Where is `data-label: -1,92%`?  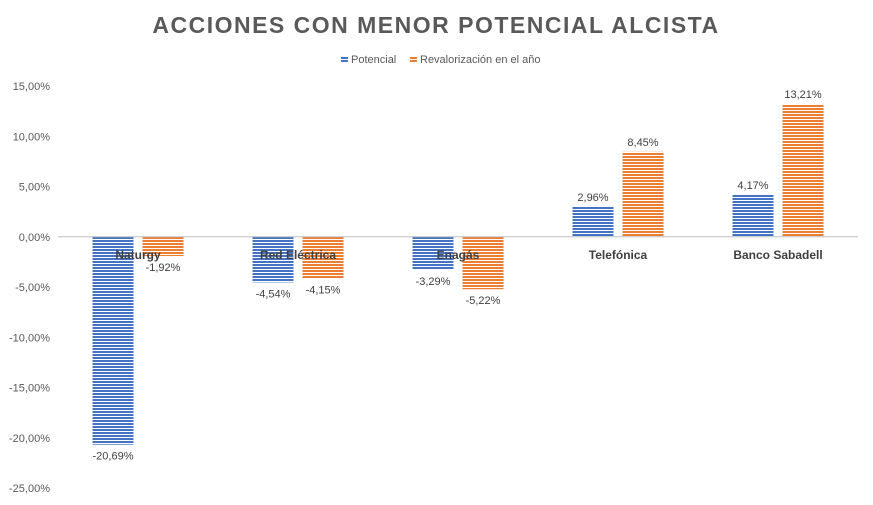 data-label: -1,92% is located at coordinates (163, 268).